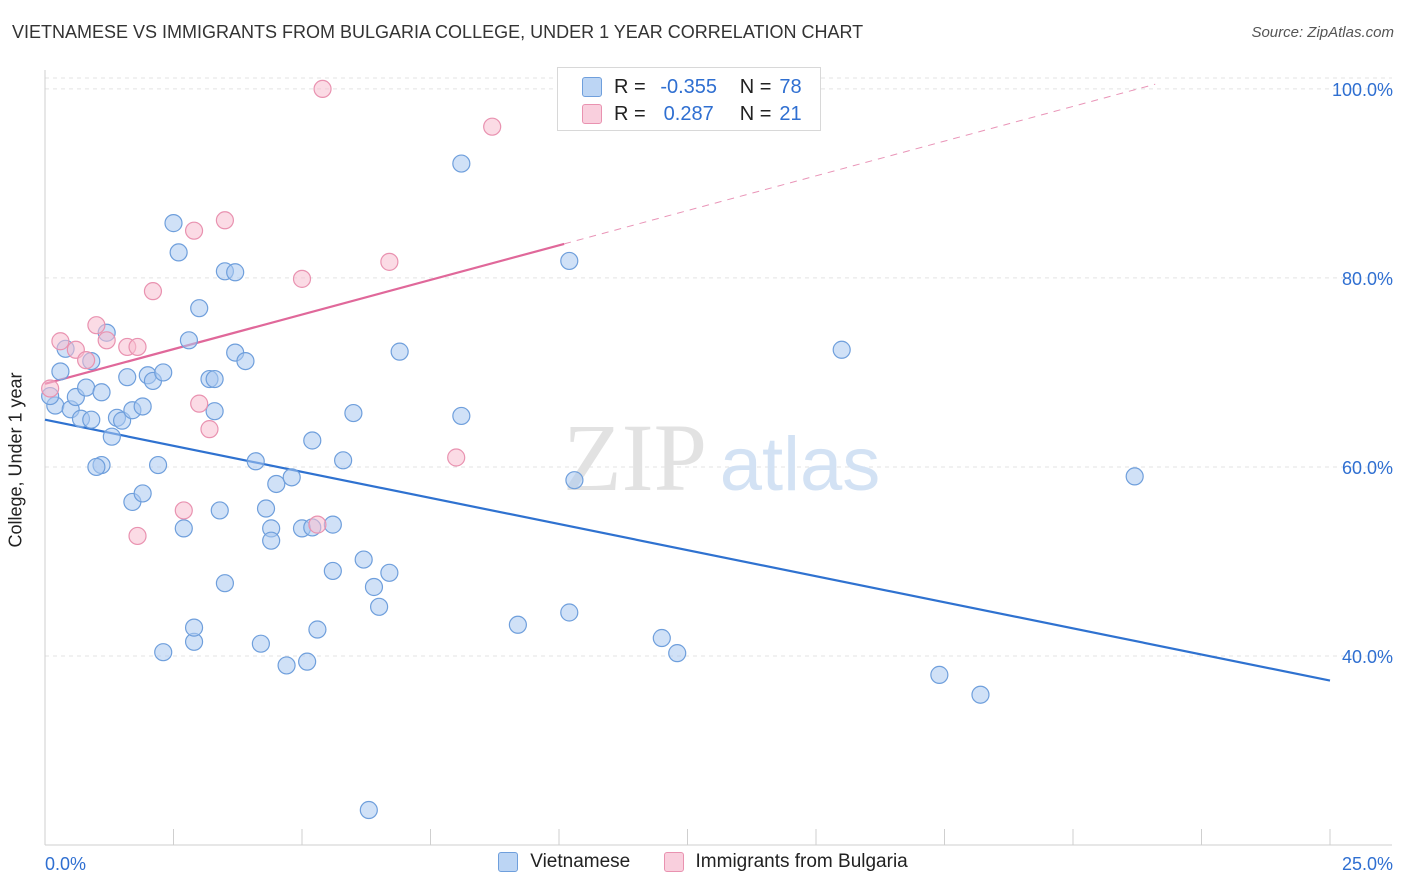 The image size is (1406, 892). I want to click on stats-legend: R = -0.355 N = 78 R = 0.287 N = 21, so click(689, 99).